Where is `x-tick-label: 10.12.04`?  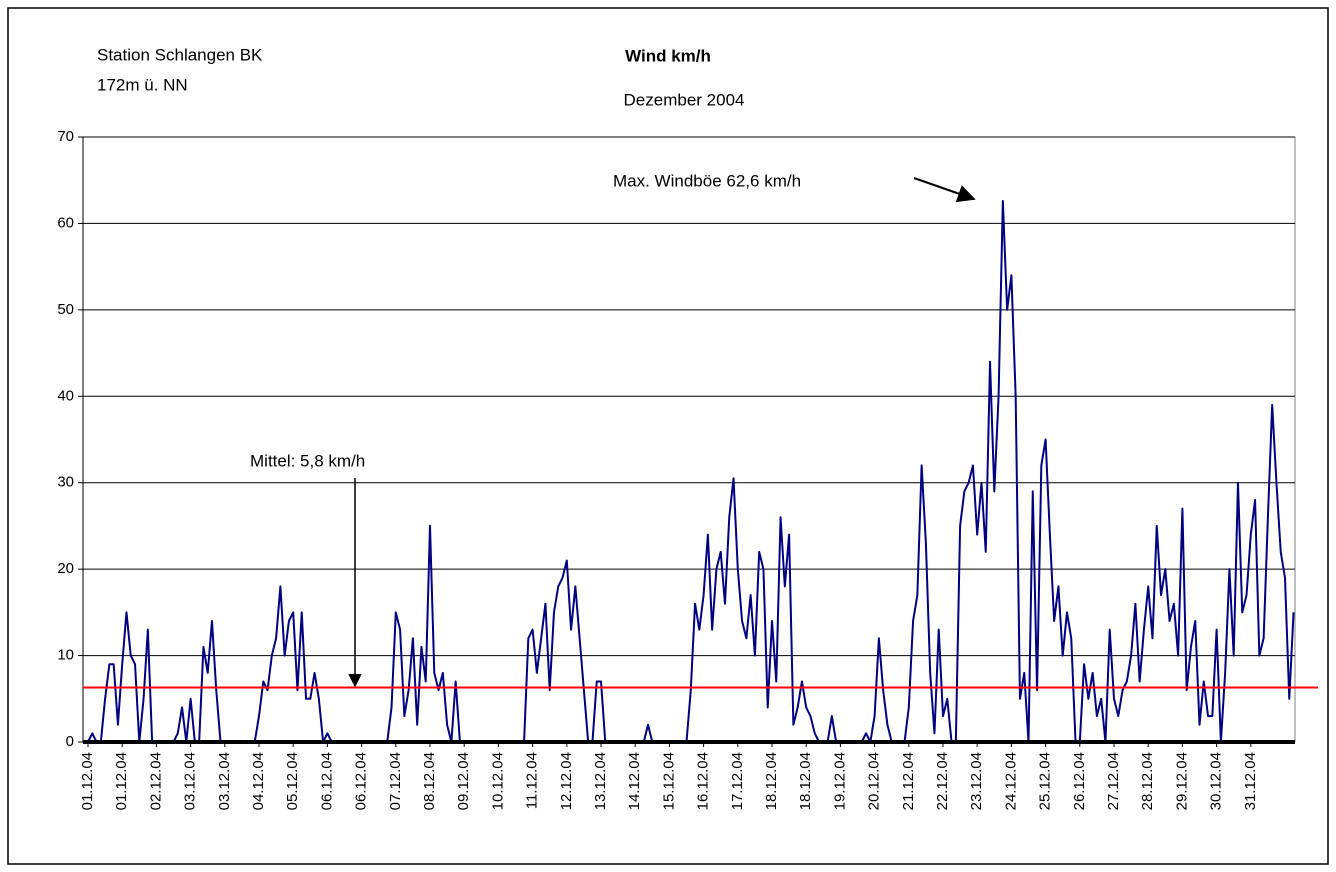 x-tick-label: 10.12.04 is located at coordinates (497, 781).